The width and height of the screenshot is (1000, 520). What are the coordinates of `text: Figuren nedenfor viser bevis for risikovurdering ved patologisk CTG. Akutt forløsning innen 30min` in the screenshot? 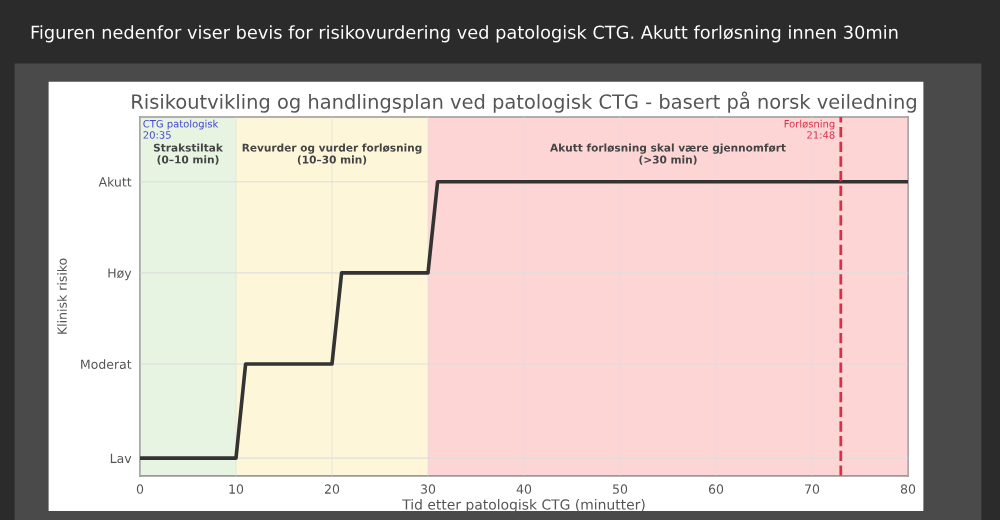 It's located at (464, 34).